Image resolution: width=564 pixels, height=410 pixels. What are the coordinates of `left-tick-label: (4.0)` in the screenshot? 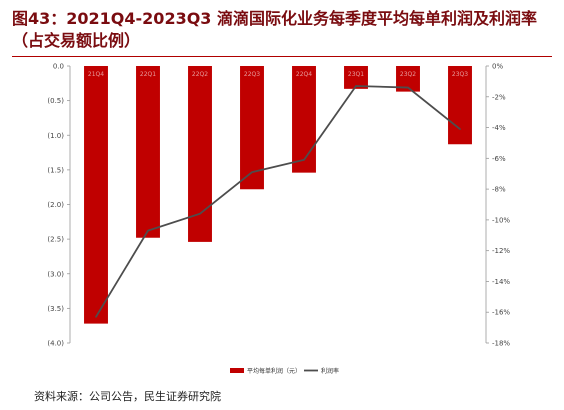 It's located at (55, 344).